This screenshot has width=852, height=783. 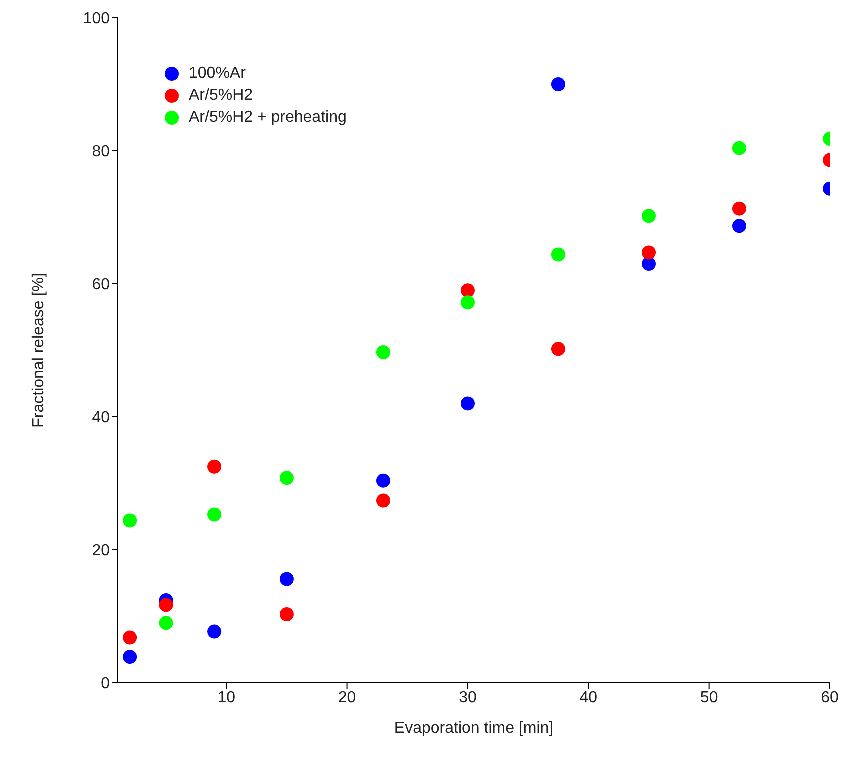 I want to click on y-tick-label: 40, so click(x=101, y=418).